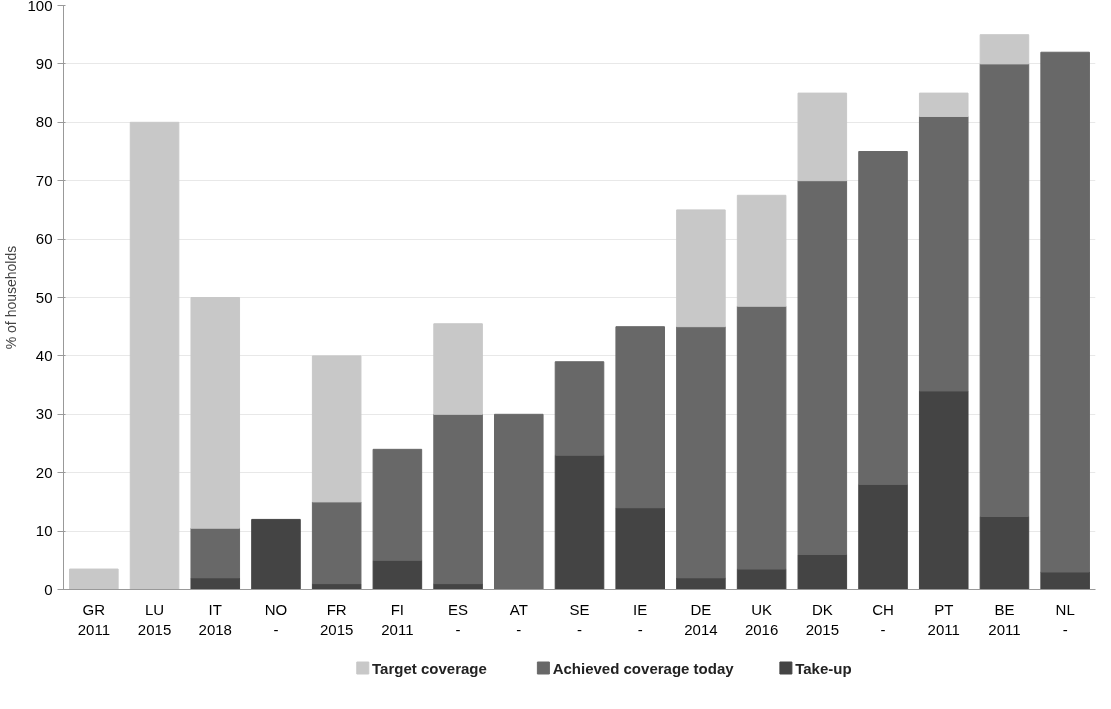 The width and height of the screenshot is (1111, 709). What do you see at coordinates (336, 619) in the screenshot?
I see `x-tick-label: FR 2015` at bounding box center [336, 619].